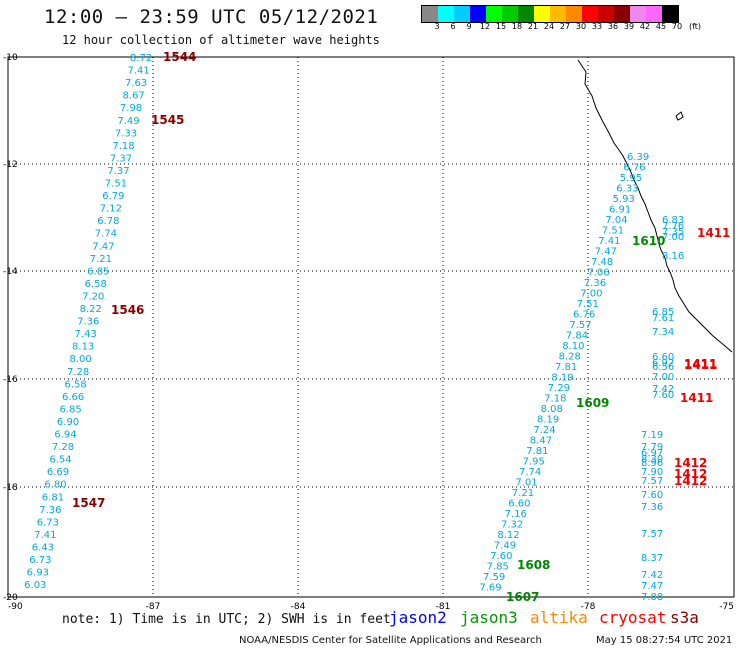 This screenshot has height=650, width=740. Describe the element at coordinates (533, 26) in the screenshot. I see `color-scale-label: 21` at that location.